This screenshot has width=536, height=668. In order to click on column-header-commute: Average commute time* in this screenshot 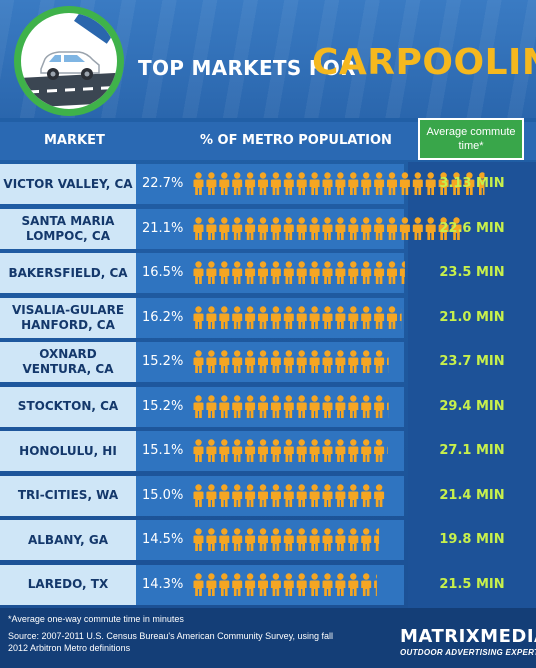, I will do `click(471, 139)`.